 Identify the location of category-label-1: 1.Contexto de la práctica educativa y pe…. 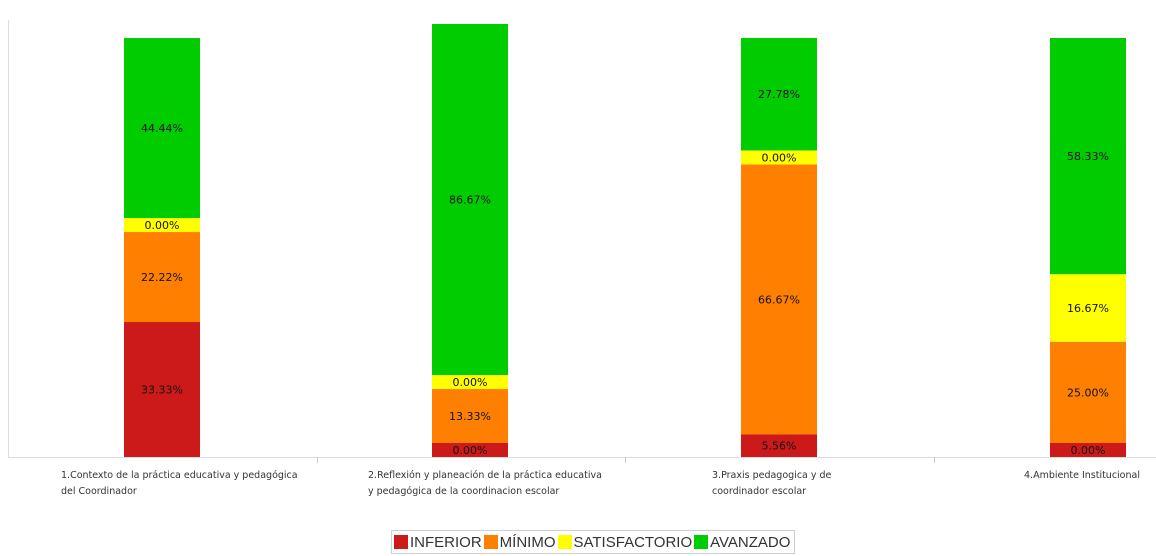
(179, 483).